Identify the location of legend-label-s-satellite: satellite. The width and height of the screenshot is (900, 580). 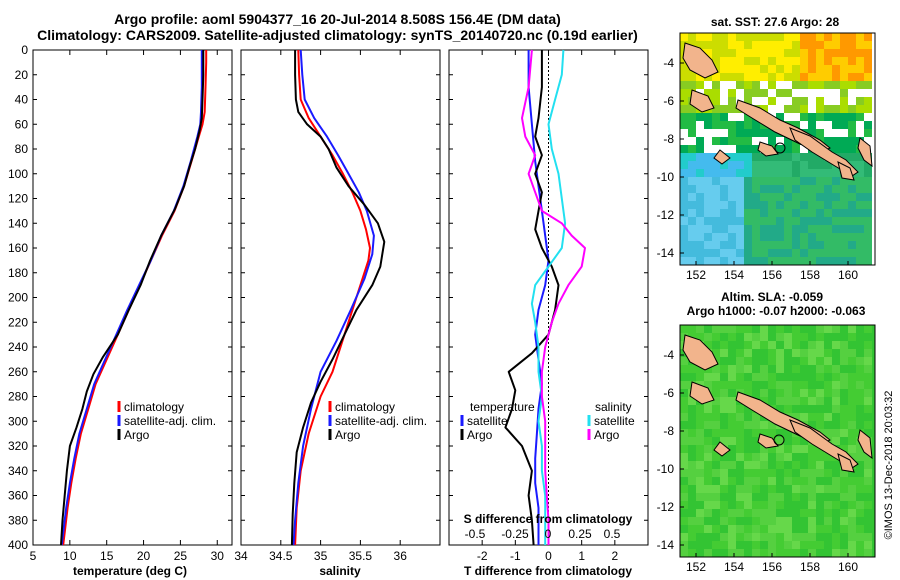
(614, 421).